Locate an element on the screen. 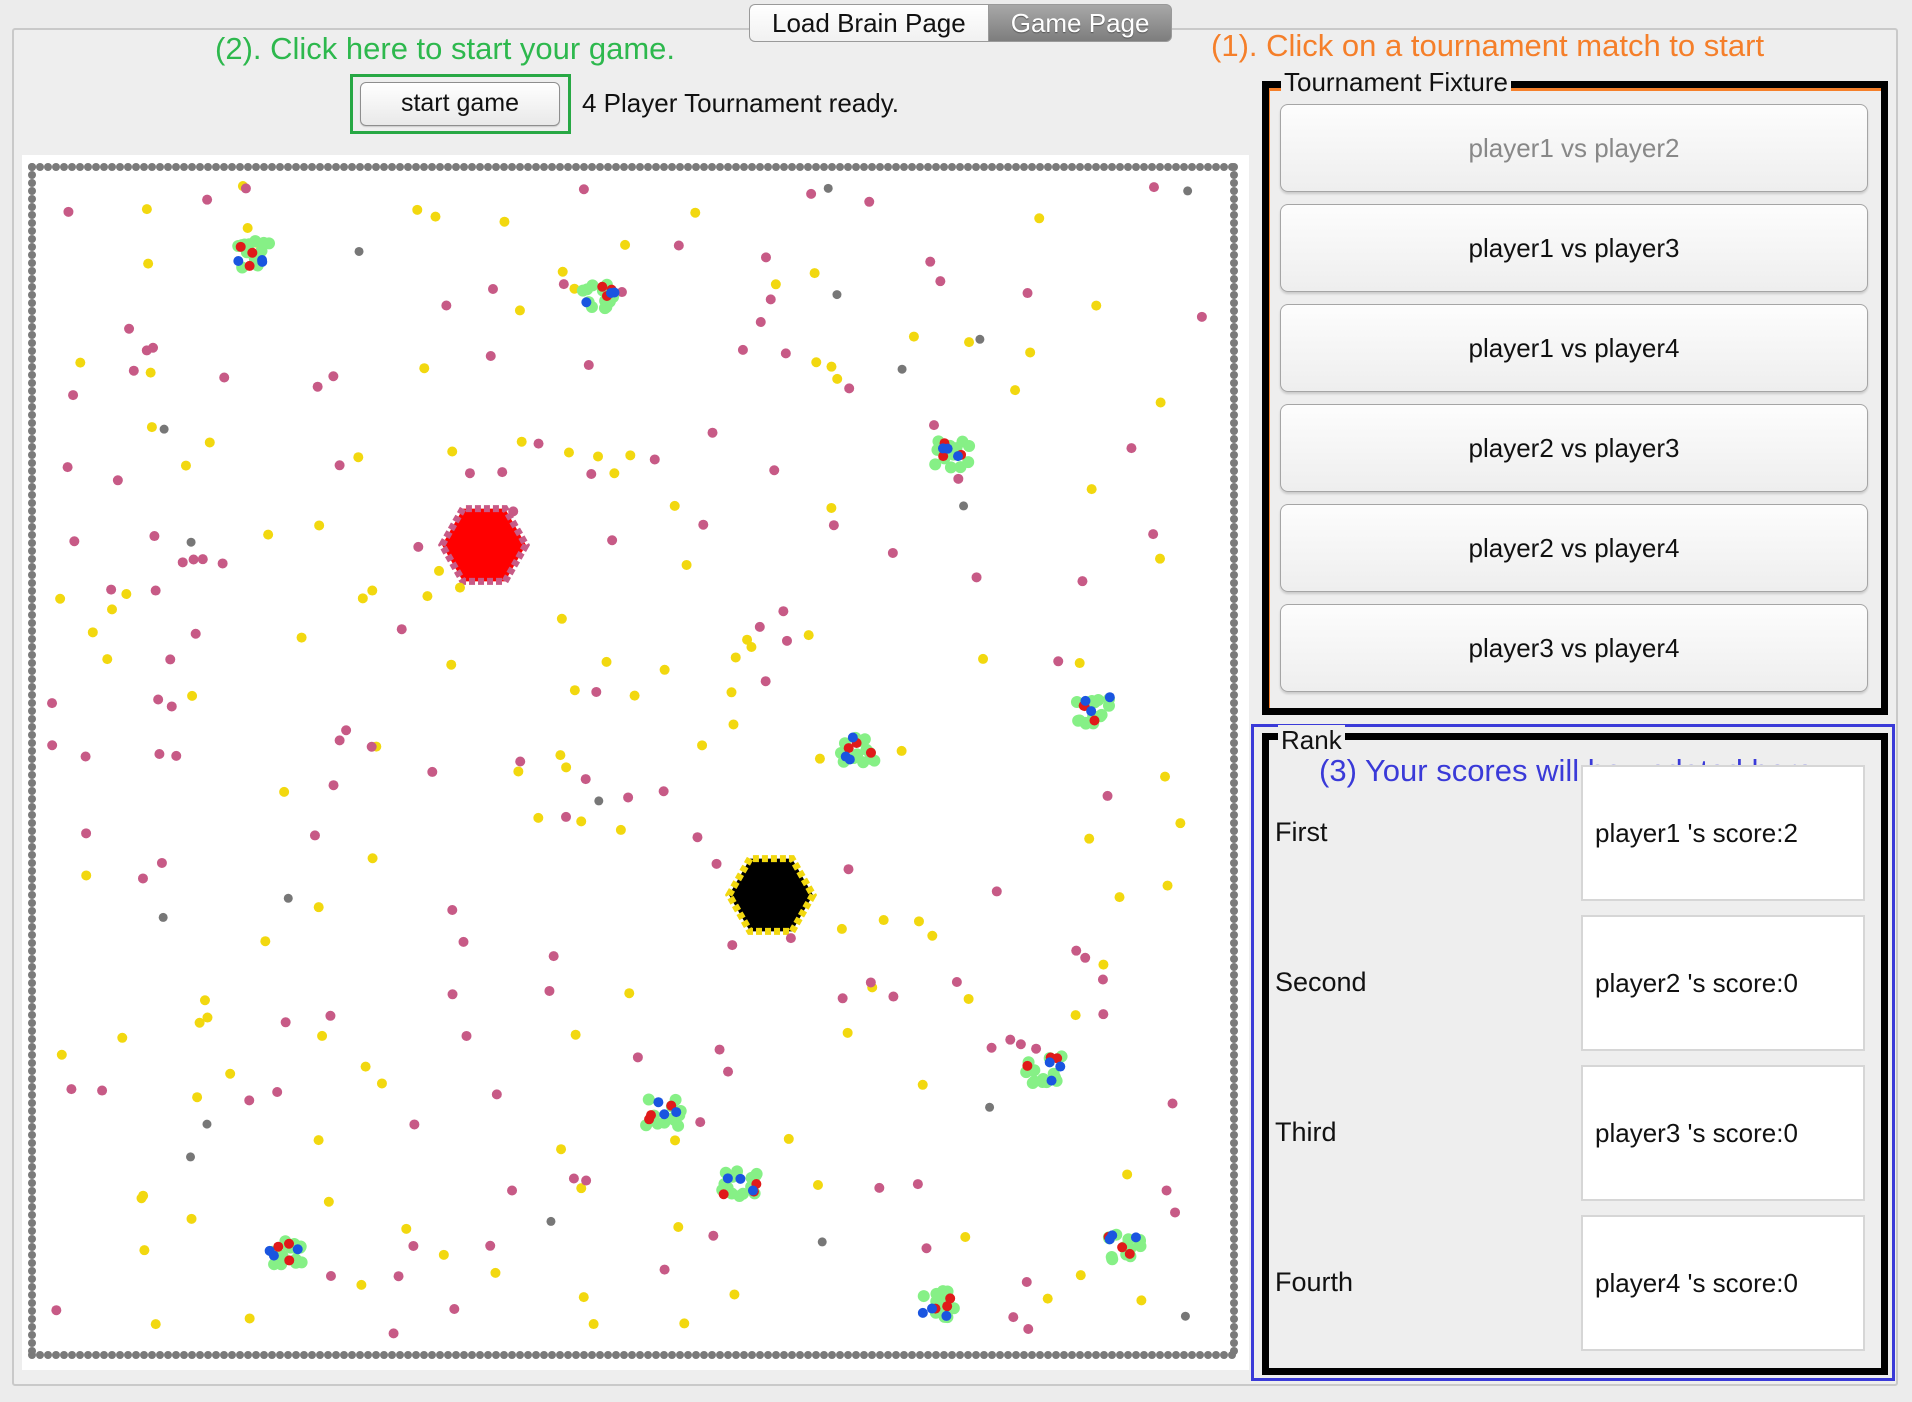  match-button: player1 vs player4 is located at coordinates (1574, 348).